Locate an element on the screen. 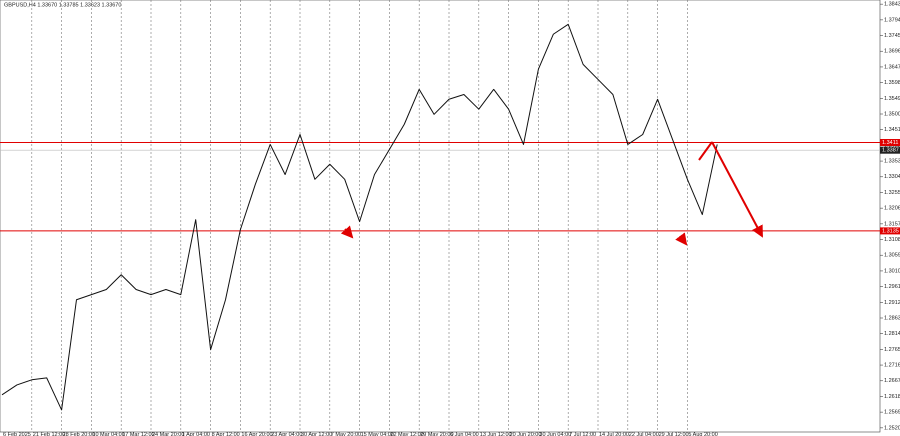 This screenshot has height=436, width=900. x-tick-label: 13 Jun 12:00 is located at coordinates (496, 434).